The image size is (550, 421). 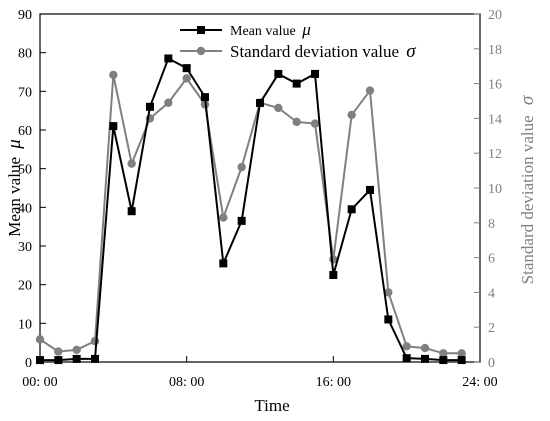 I want to click on left-axis-title-symbol: μ, so click(x=14, y=144).